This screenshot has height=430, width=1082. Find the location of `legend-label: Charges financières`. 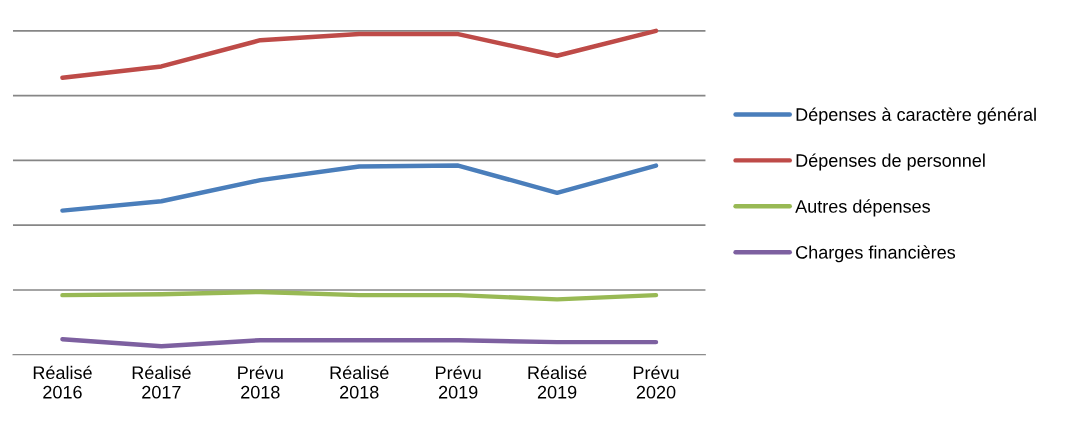

legend-label: Charges financières is located at coordinates (876, 254).